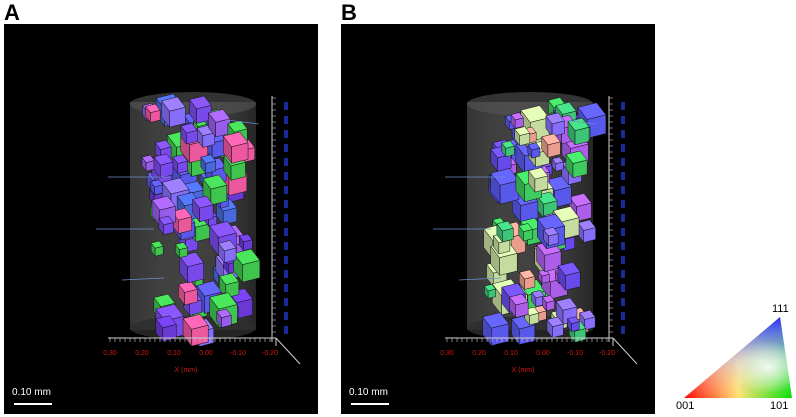  I want to click on ipf-label-001: 001, so click(685, 406).